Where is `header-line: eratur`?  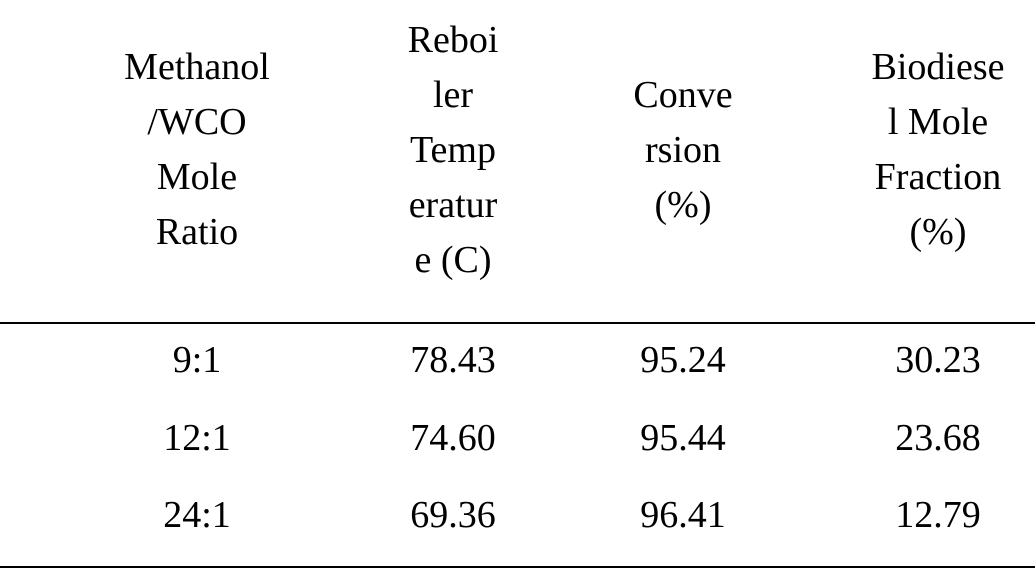 header-line: eratur is located at coordinates (453, 204).